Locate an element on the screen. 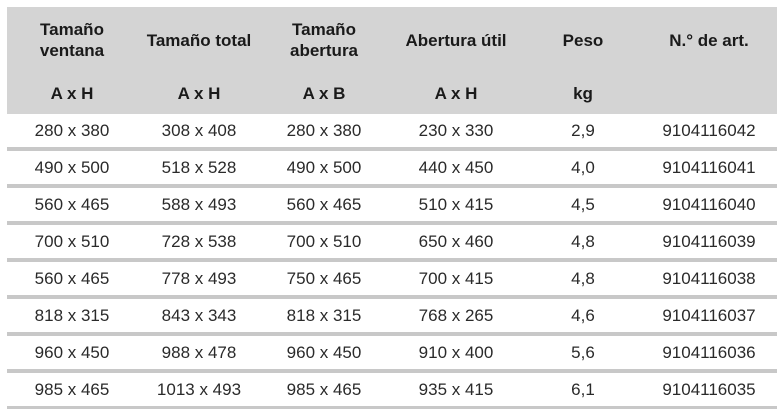 This screenshot has height=419, width=784. cell-opening-size: 960 x 450 is located at coordinates (324, 353).